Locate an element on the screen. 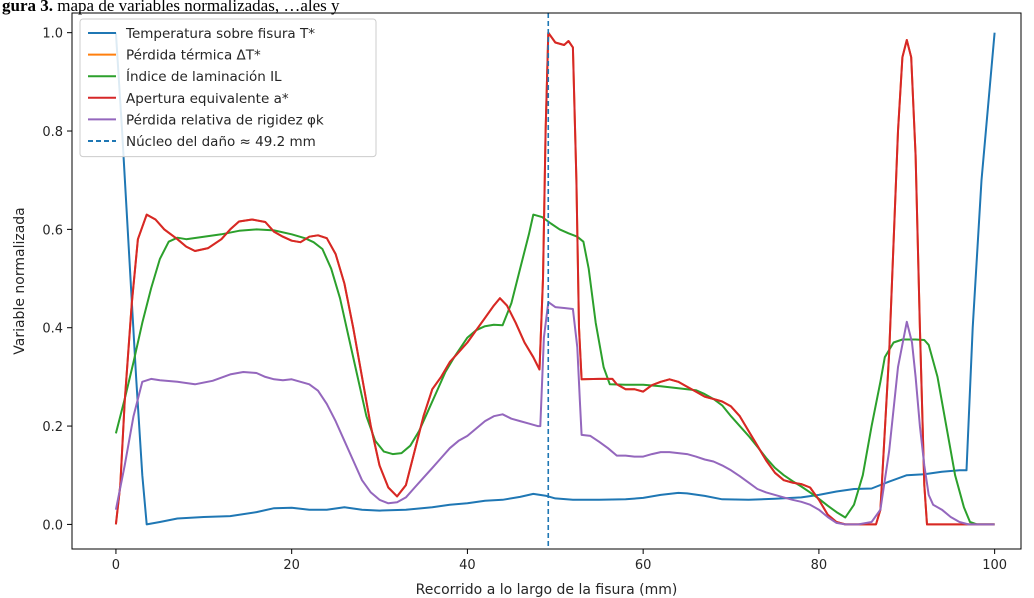  y-tick-label: 1.0 is located at coordinates (52, 34).